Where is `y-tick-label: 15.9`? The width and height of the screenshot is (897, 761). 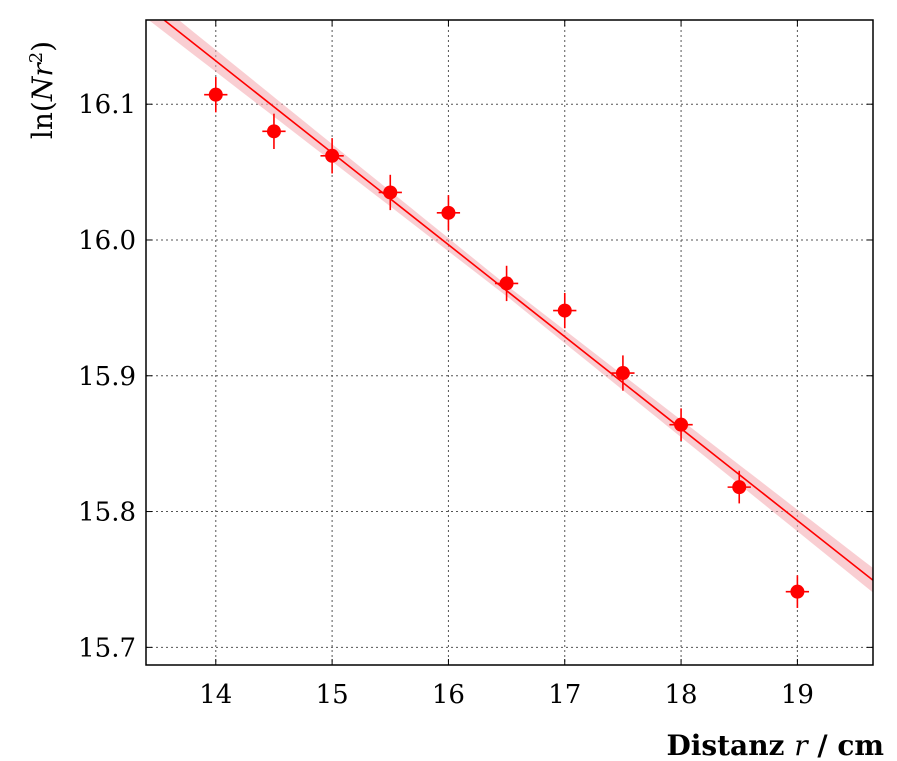
y-tick-label: 15.9 is located at coordinates (107, 377).